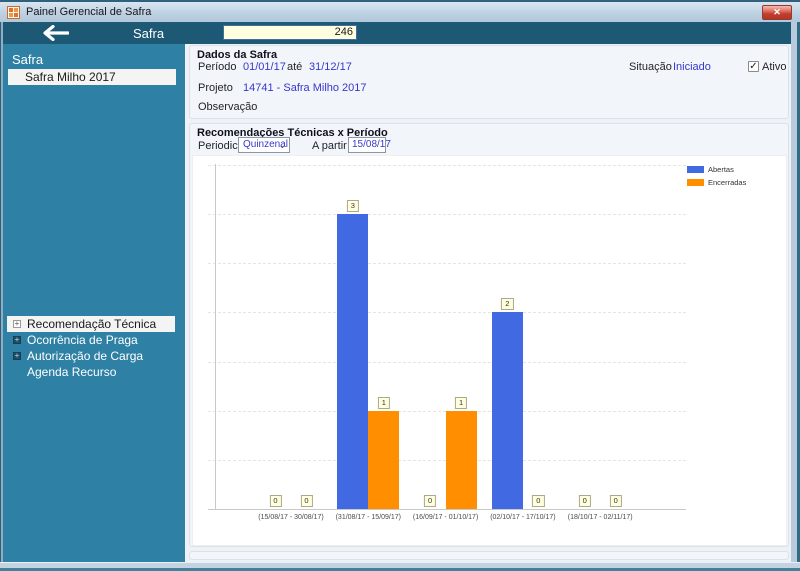 This screenshot has width=800, height=571. Describe the element at coordinates (237, 55) in the screenshot. I see `dados-da-safra-title: Dados da Safra` at that location.